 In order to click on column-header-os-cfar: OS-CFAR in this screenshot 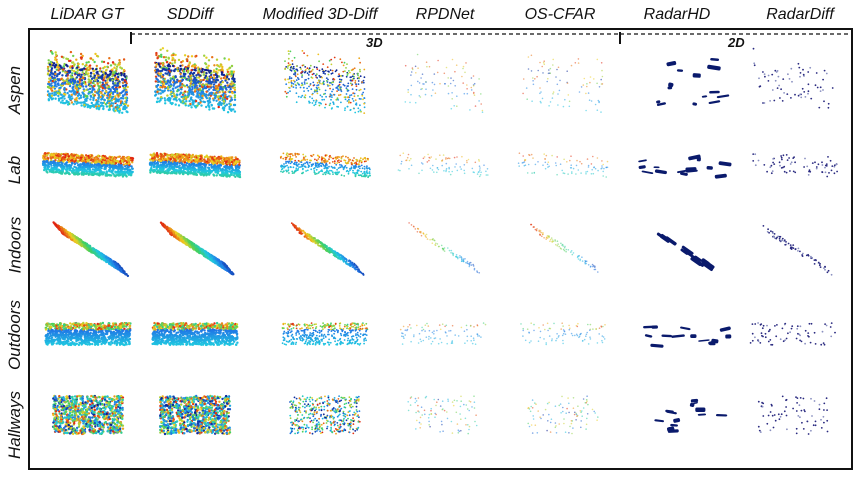, I will do `click(560, 14)`.